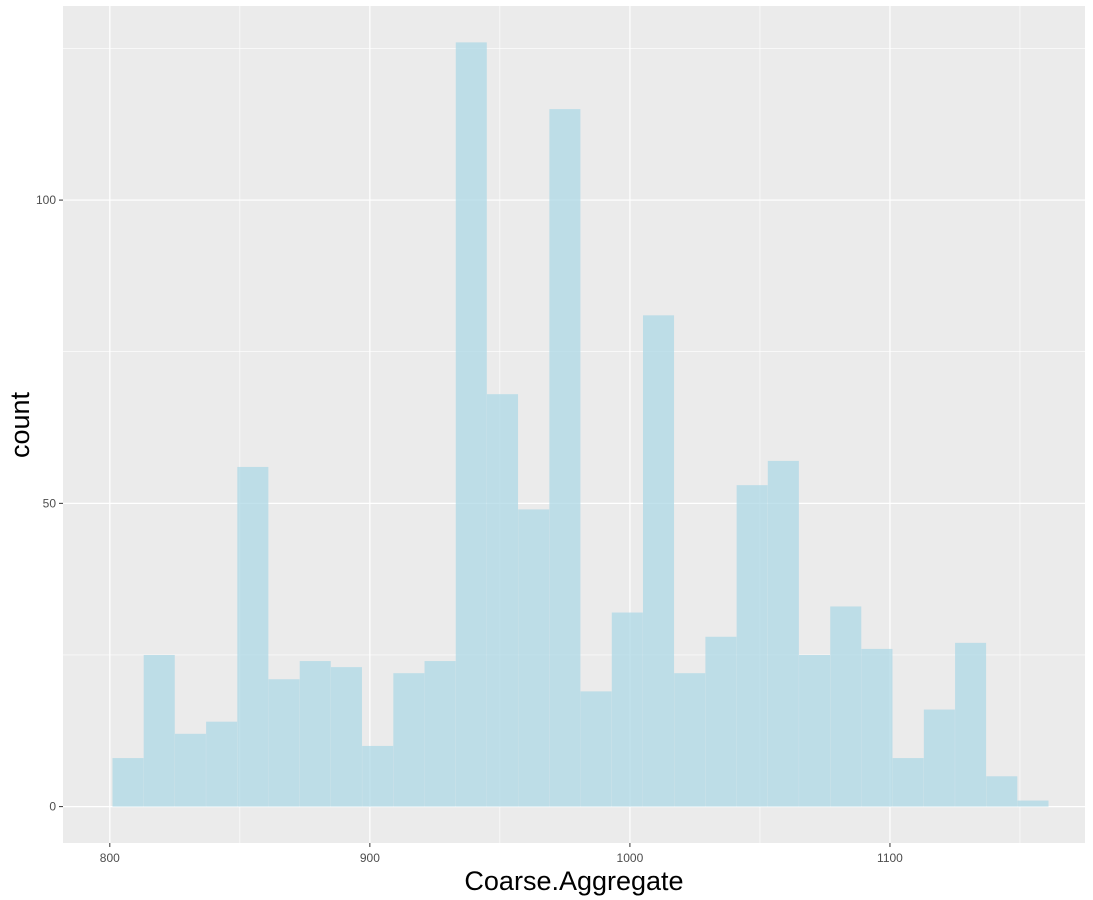 The image size is (1093, 900). What do you see at coordinates (370, 858) in the screenshot?
I see `x-tick-label: 900` at bounding box center [370, 858].